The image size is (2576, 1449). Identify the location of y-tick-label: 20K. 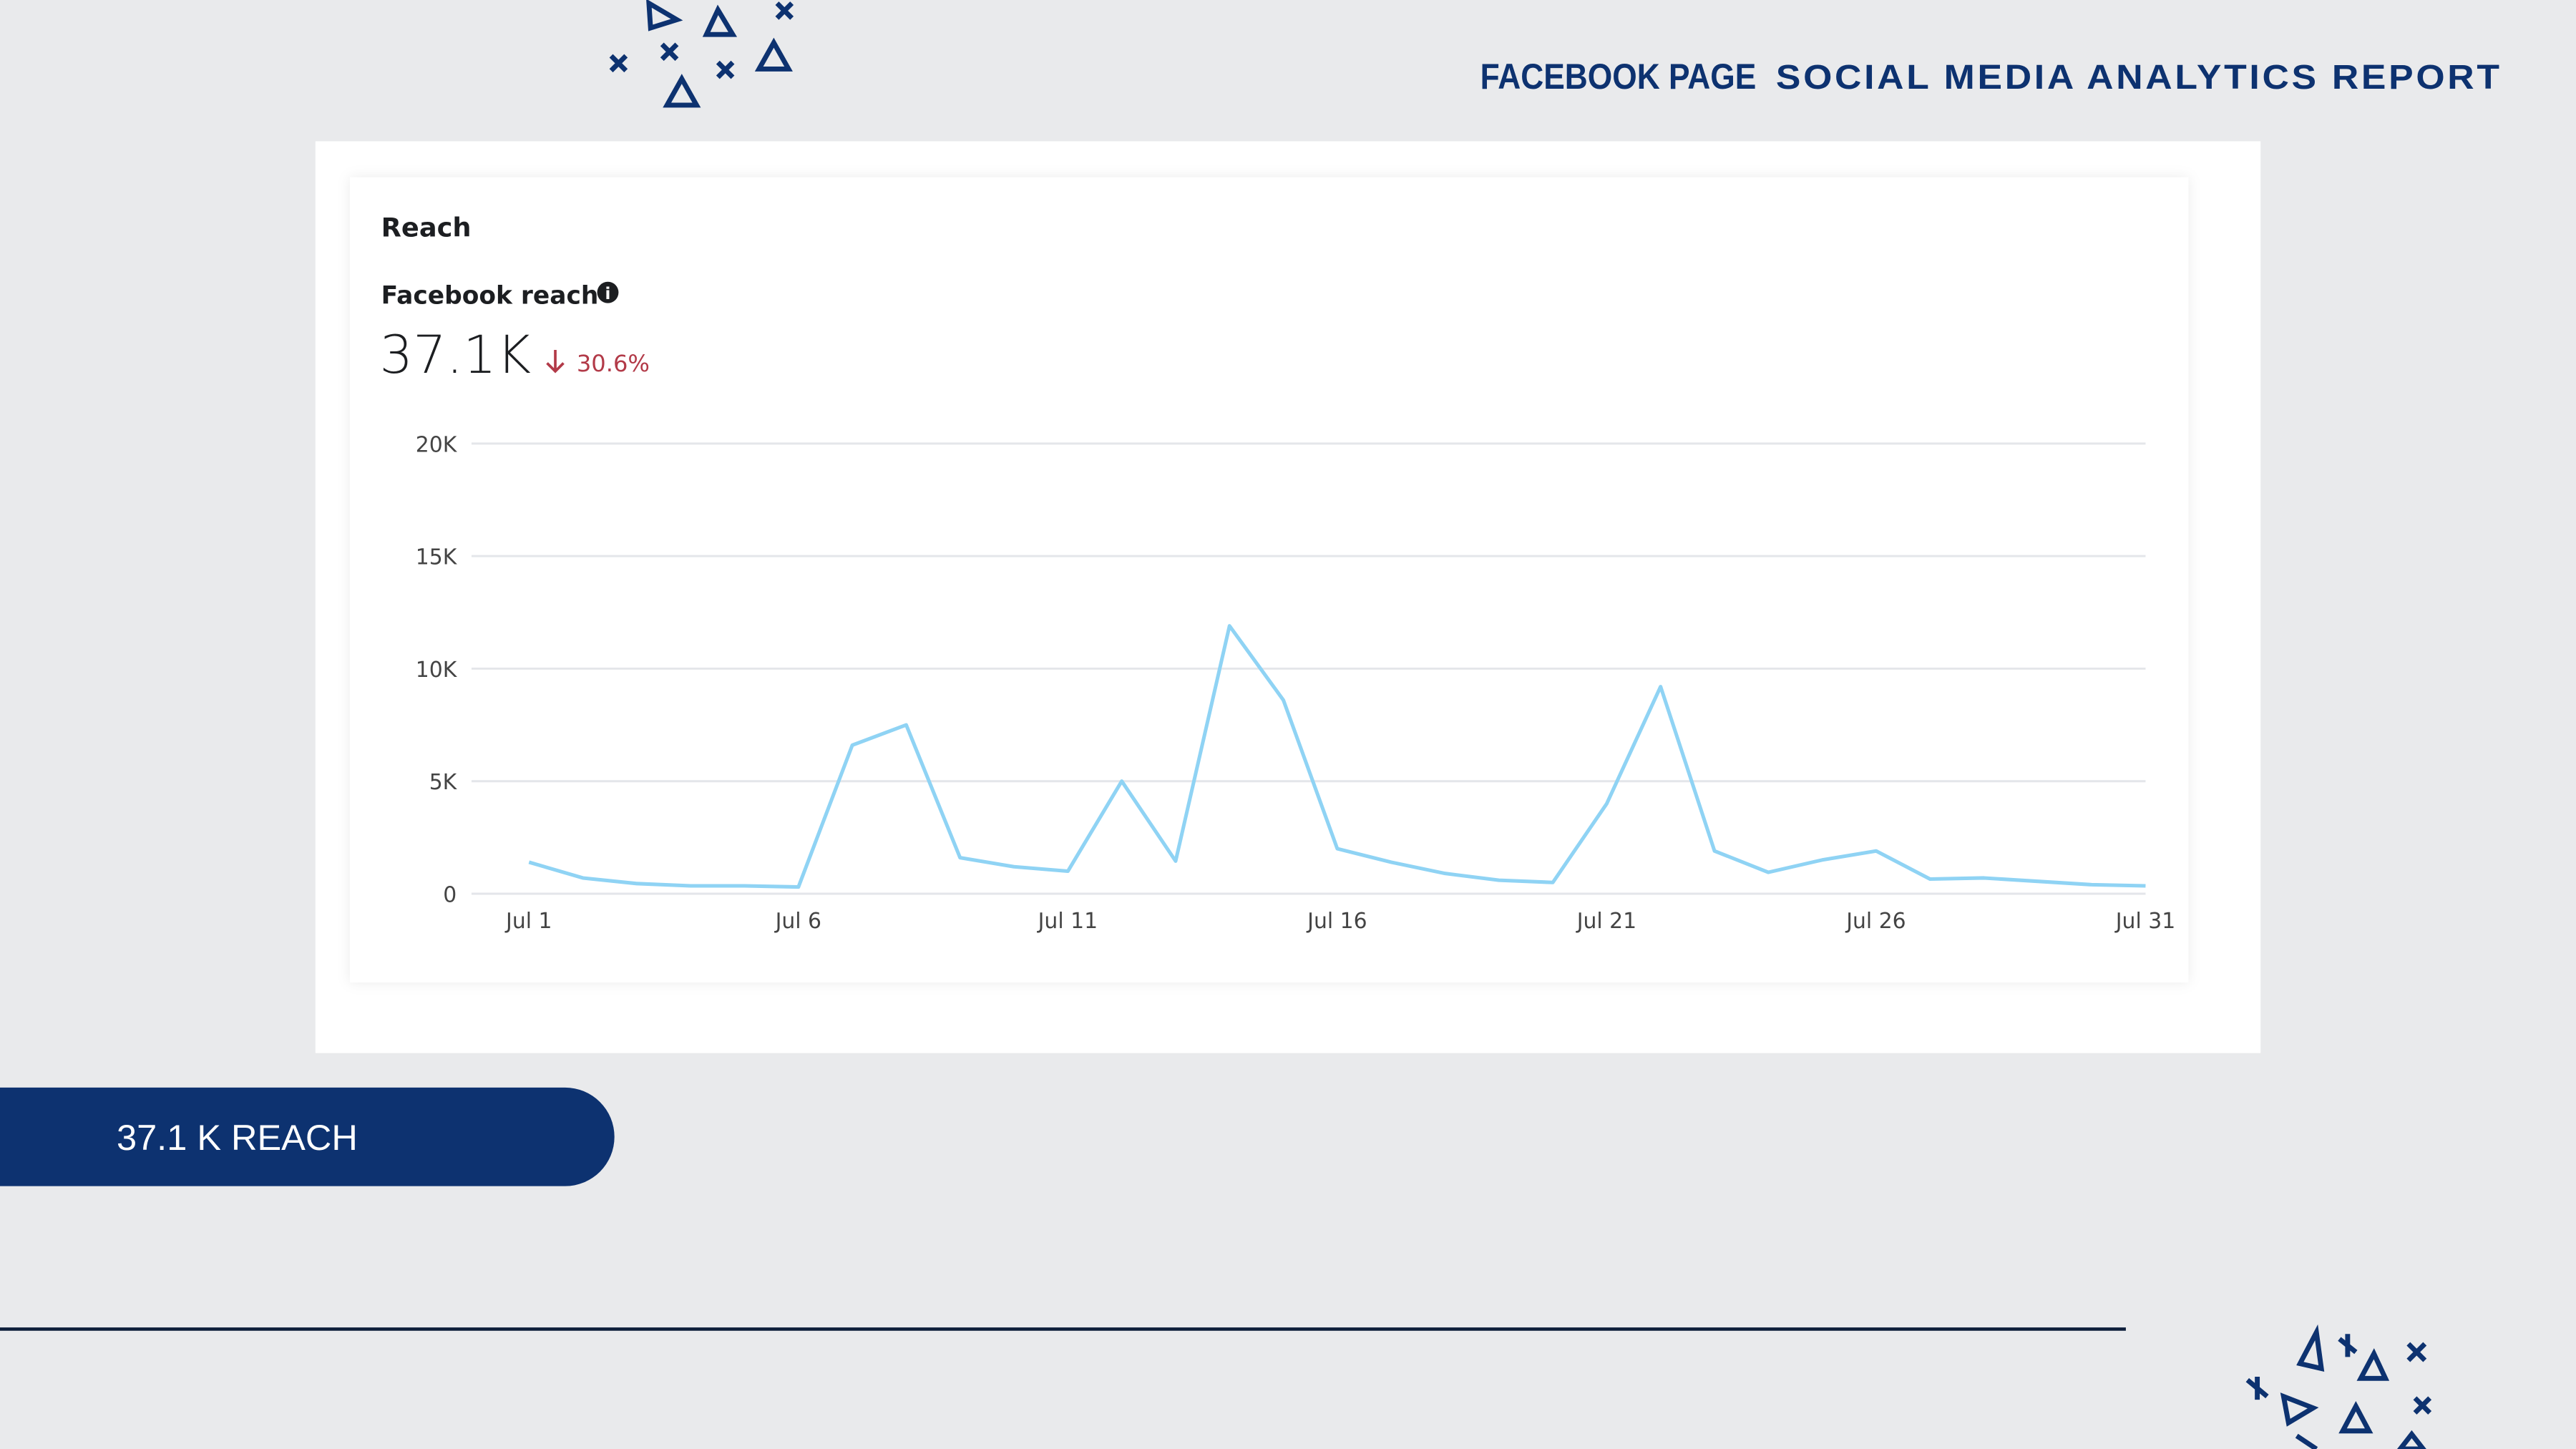
(437, 444).